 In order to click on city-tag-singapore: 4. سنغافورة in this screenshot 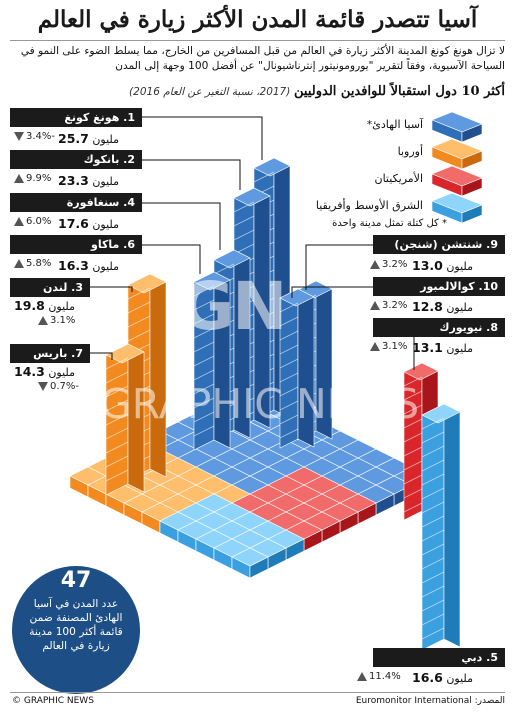, I will do `click(76, 202)`.